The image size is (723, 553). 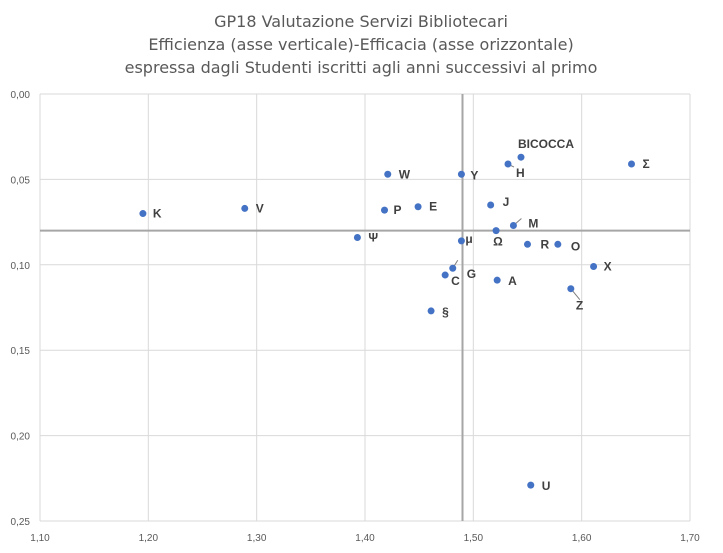 I want to click on chart-title-line-1: GP18 Valutazione Servizi Bibliotecari, so click(x=361, y=21).